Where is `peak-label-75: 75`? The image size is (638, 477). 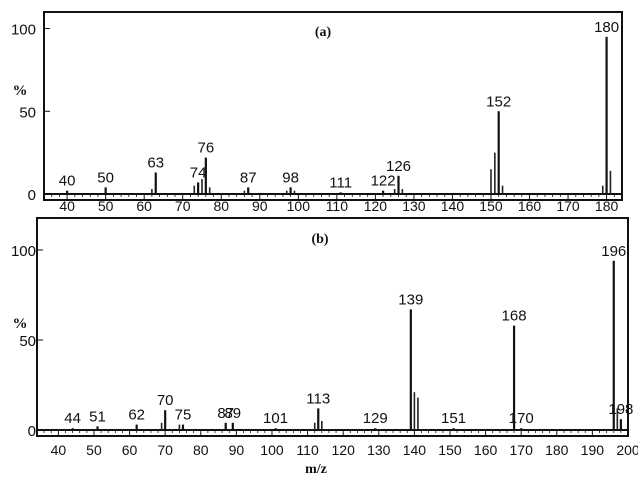
peak-label-75: 75 is located at coordinates (183, 415).